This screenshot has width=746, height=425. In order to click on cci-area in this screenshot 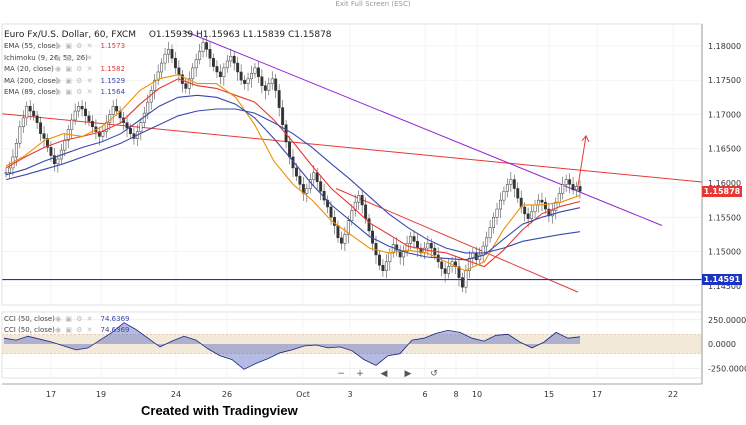, I will do `click(292, 346)`.